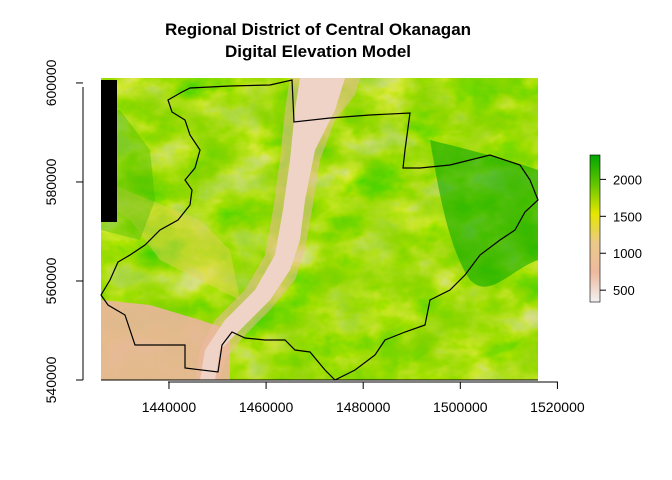 Image resolution: width=672 pixels, height=480 pixels. Describe the element at coordinates (363, 398) in the screenshot. I see `x-axis: 1440000 1460000 1480000 1500000 1520000` at that location.